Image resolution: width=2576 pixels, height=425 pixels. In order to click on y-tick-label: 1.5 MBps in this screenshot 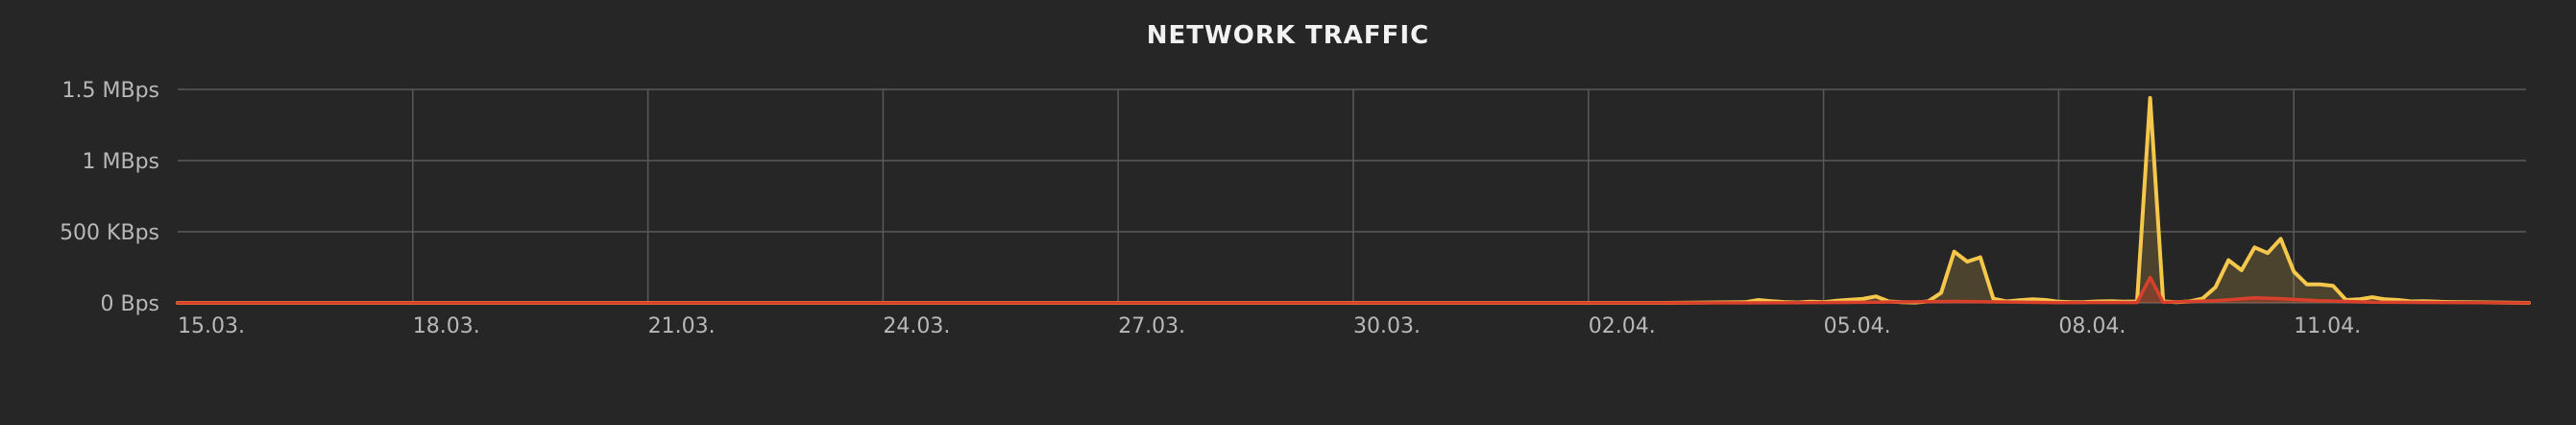, I will do `click(110, 91)`.